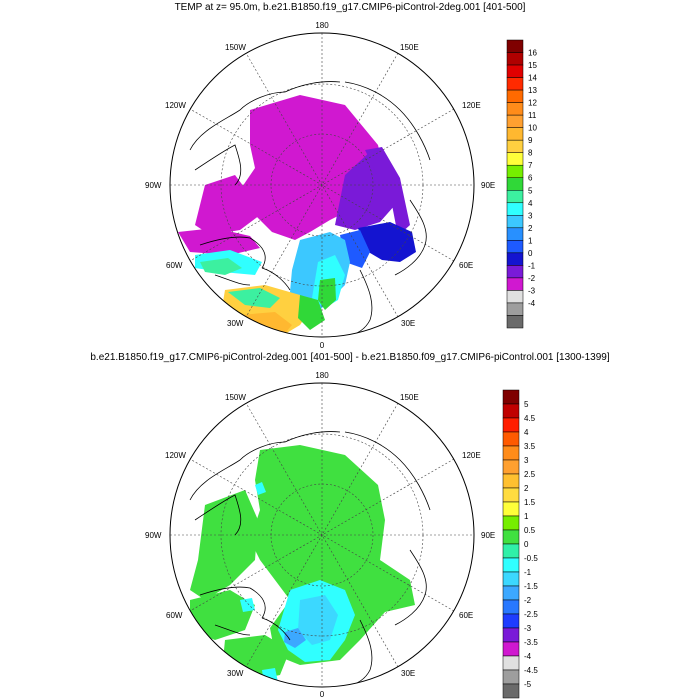 Image resolution: width=700 pixels, height=700 pixels. I want to click on top-lon-label-30e: 30E, so click(408, 323).